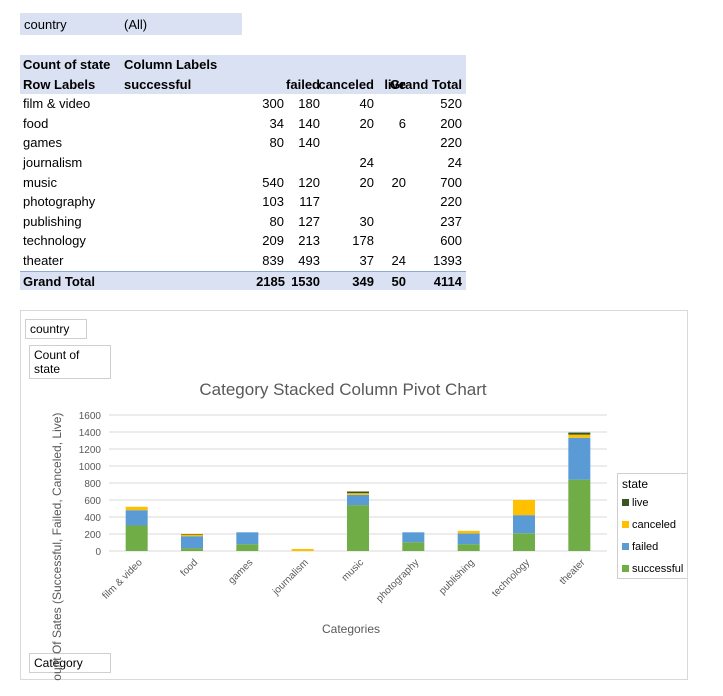  Describe the element at coordinates (90, 433) in the screenshot. I see `y-tick-label: 1400` at that location.